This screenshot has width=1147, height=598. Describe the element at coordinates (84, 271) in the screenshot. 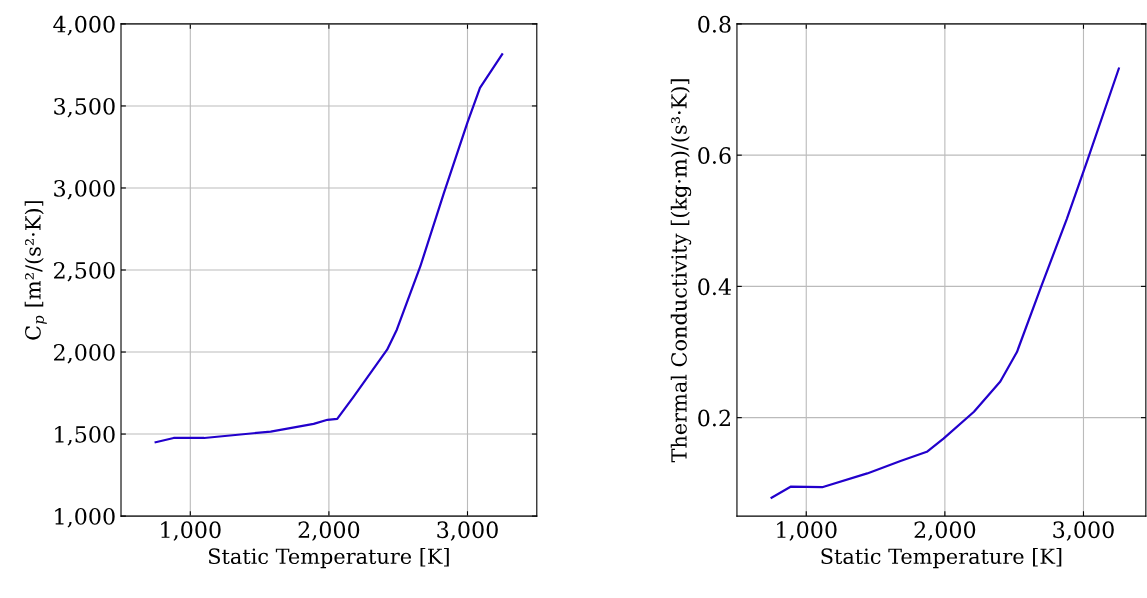

I see `y-tick-label: 2,500` at that location.